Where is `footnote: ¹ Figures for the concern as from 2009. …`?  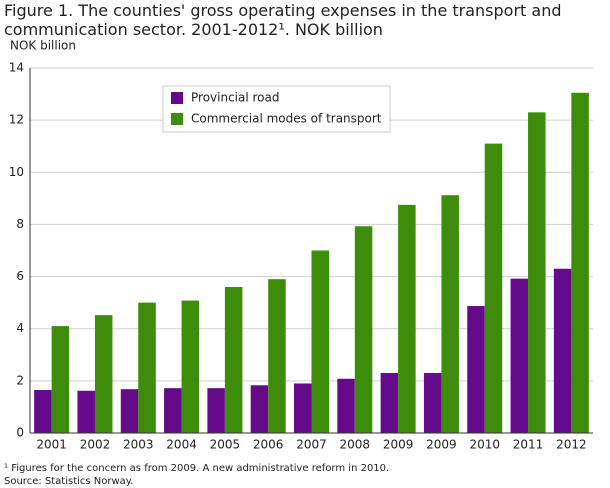 footnote: ¹ Figures for the concern as from 2009. … is located at coordinates (196, 468).